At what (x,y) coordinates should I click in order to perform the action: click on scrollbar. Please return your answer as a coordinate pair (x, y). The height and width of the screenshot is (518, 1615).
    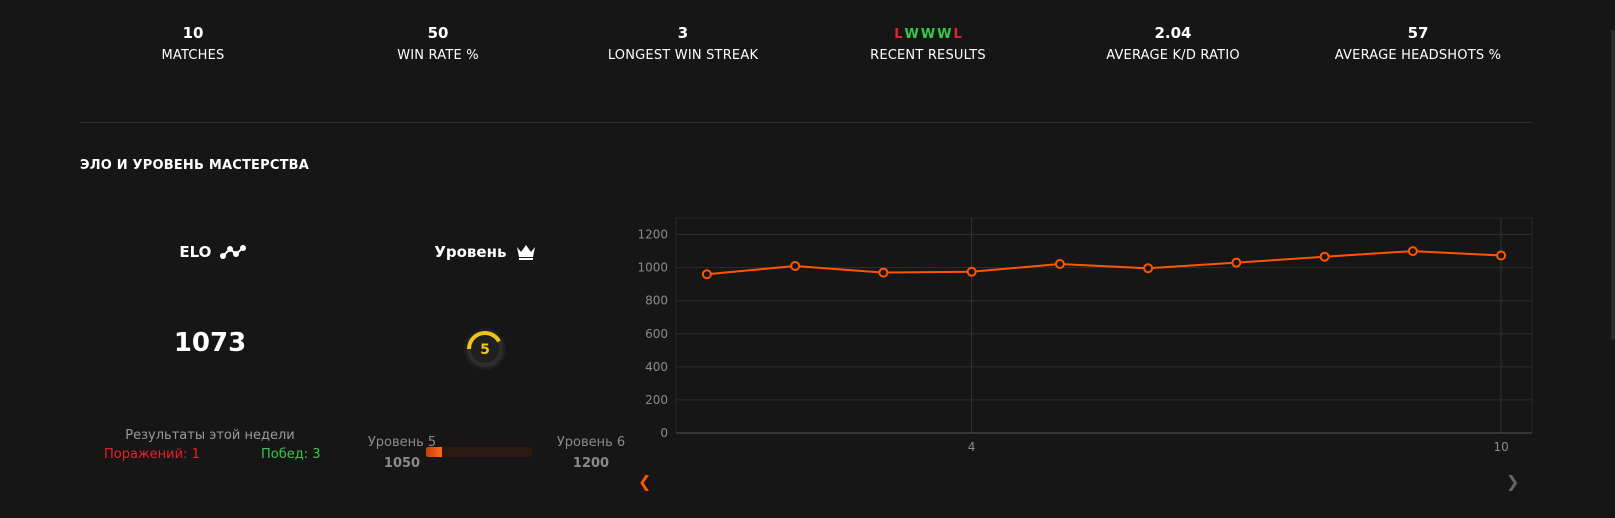
    Looking at the image, I should click on (1613, 185).